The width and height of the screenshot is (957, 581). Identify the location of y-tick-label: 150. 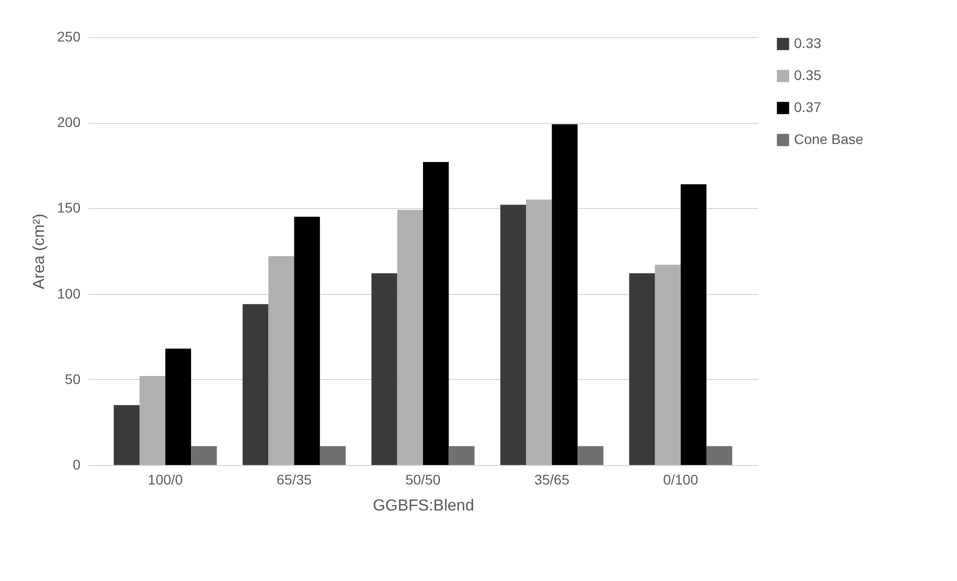
(69, 208).